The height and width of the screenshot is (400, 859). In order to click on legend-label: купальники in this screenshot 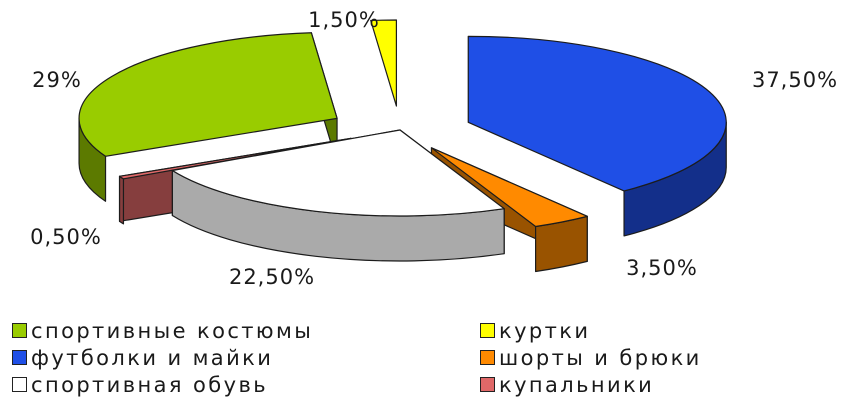, I will do `click(577, 384)`.